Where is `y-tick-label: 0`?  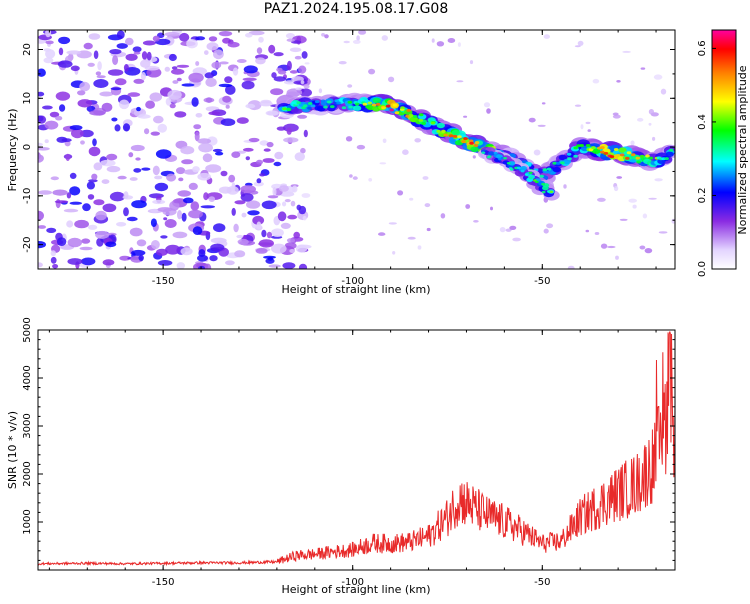 y-tick-label: 0 is located at coordinates (27, 147).